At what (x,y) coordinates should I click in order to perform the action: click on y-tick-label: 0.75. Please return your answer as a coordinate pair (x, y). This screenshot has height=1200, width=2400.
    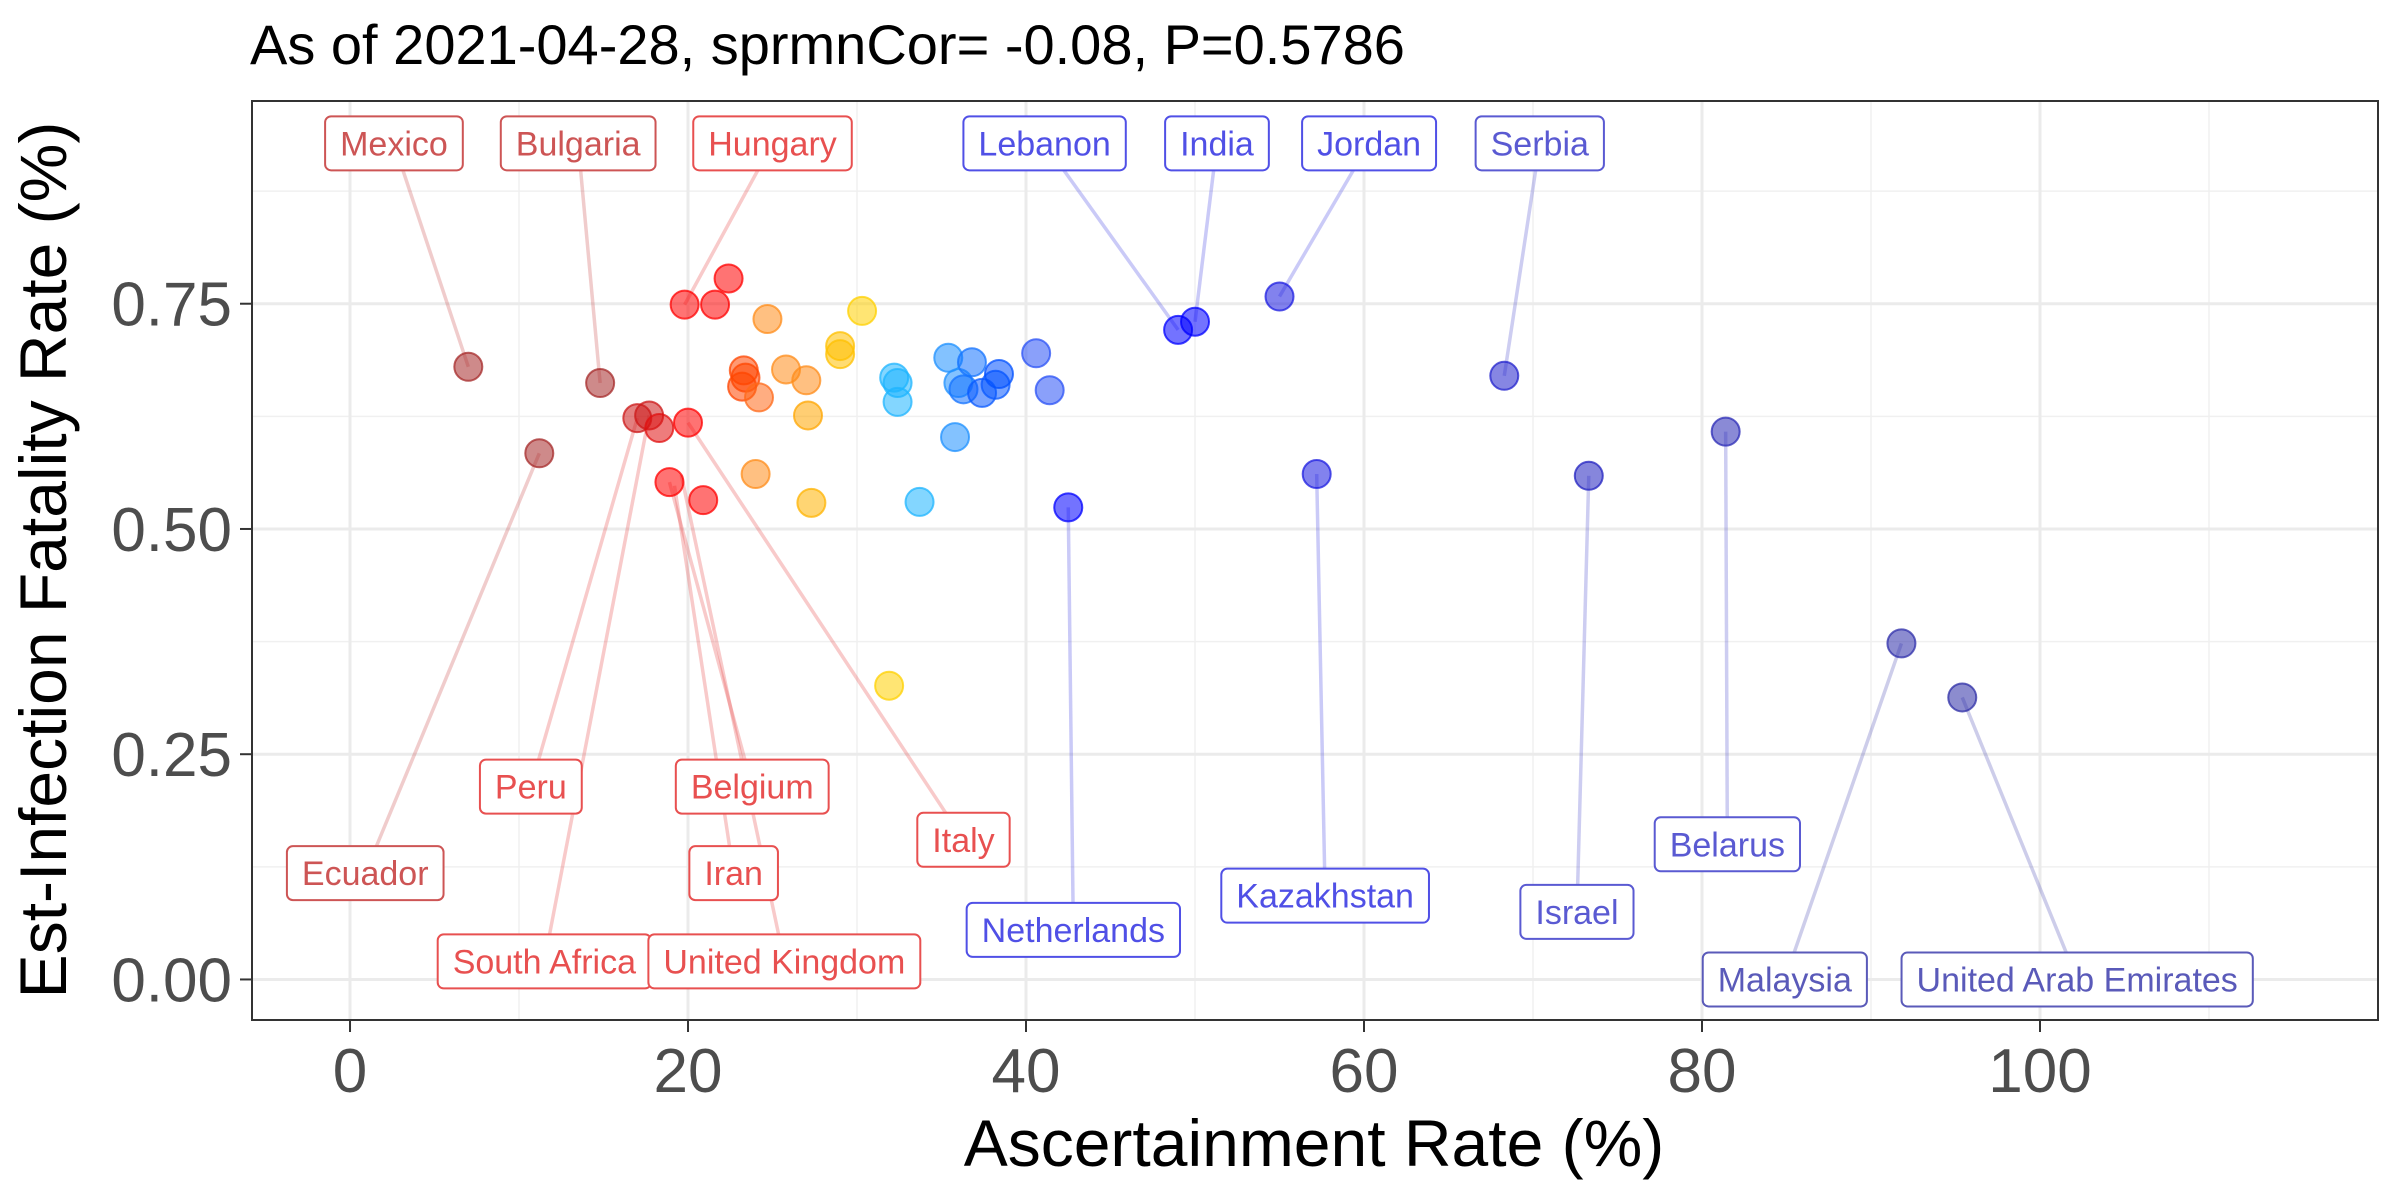
    Looking at the image, I should click on (171, 305).